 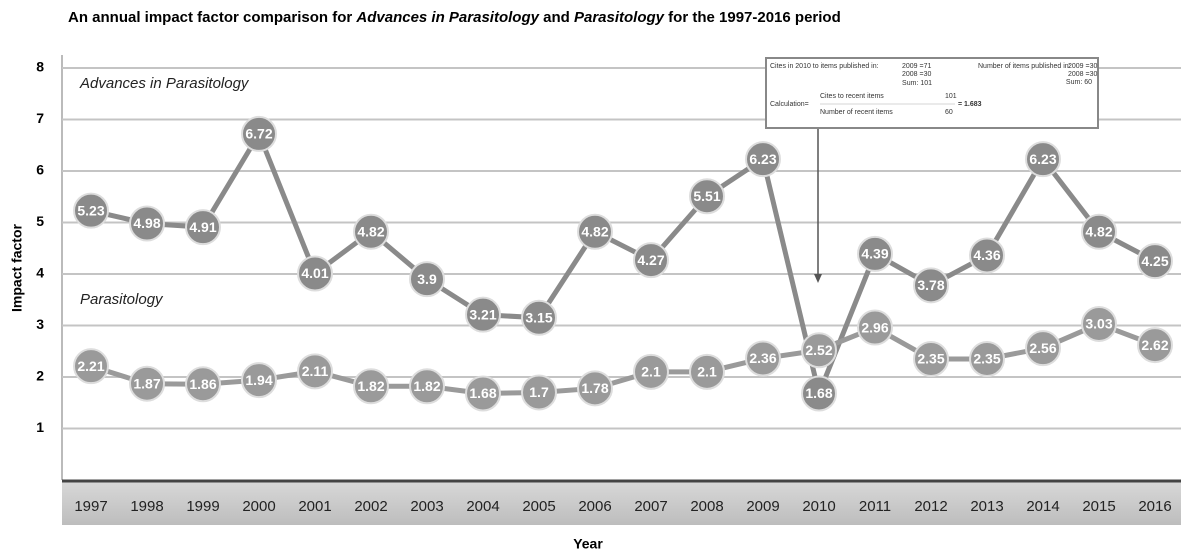 I want to click on inset-text: Number of recent items, so click(x=856, y=112).